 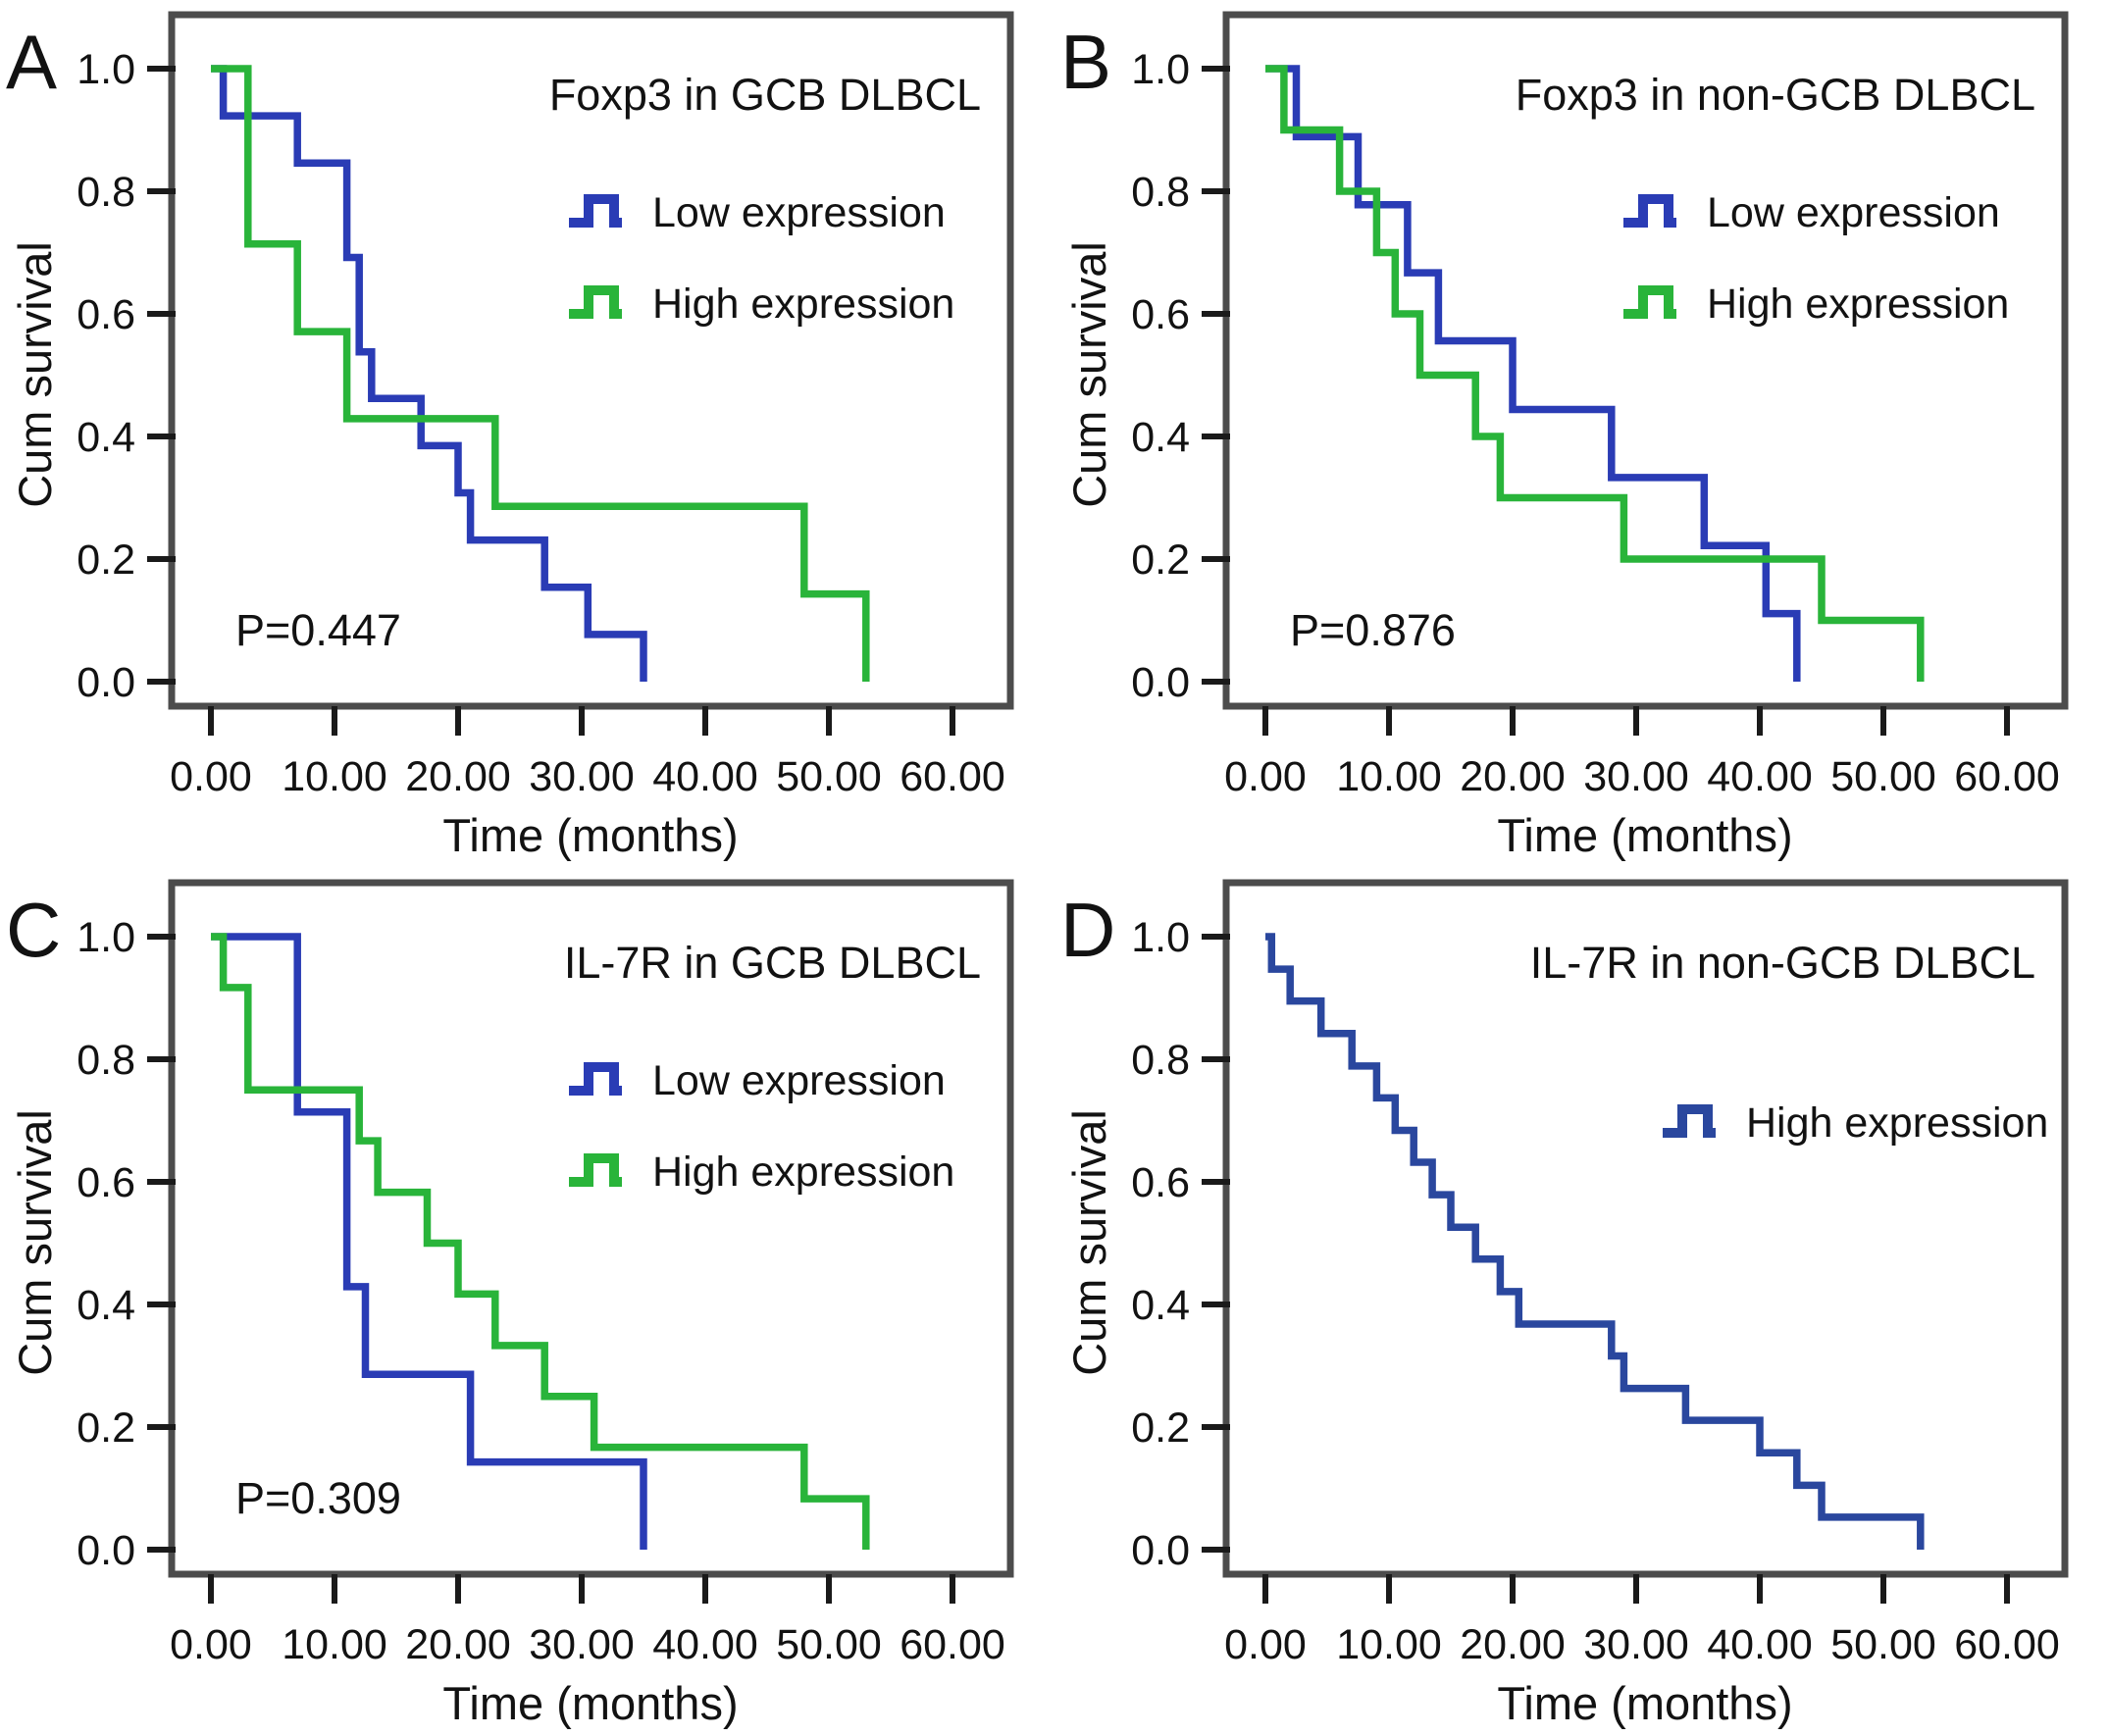 What do you see at coordinates (772, 963) in the screenshot?
I see `panel-title: IL-7R in GCB DLBCL` at bounding box center [772, 963].